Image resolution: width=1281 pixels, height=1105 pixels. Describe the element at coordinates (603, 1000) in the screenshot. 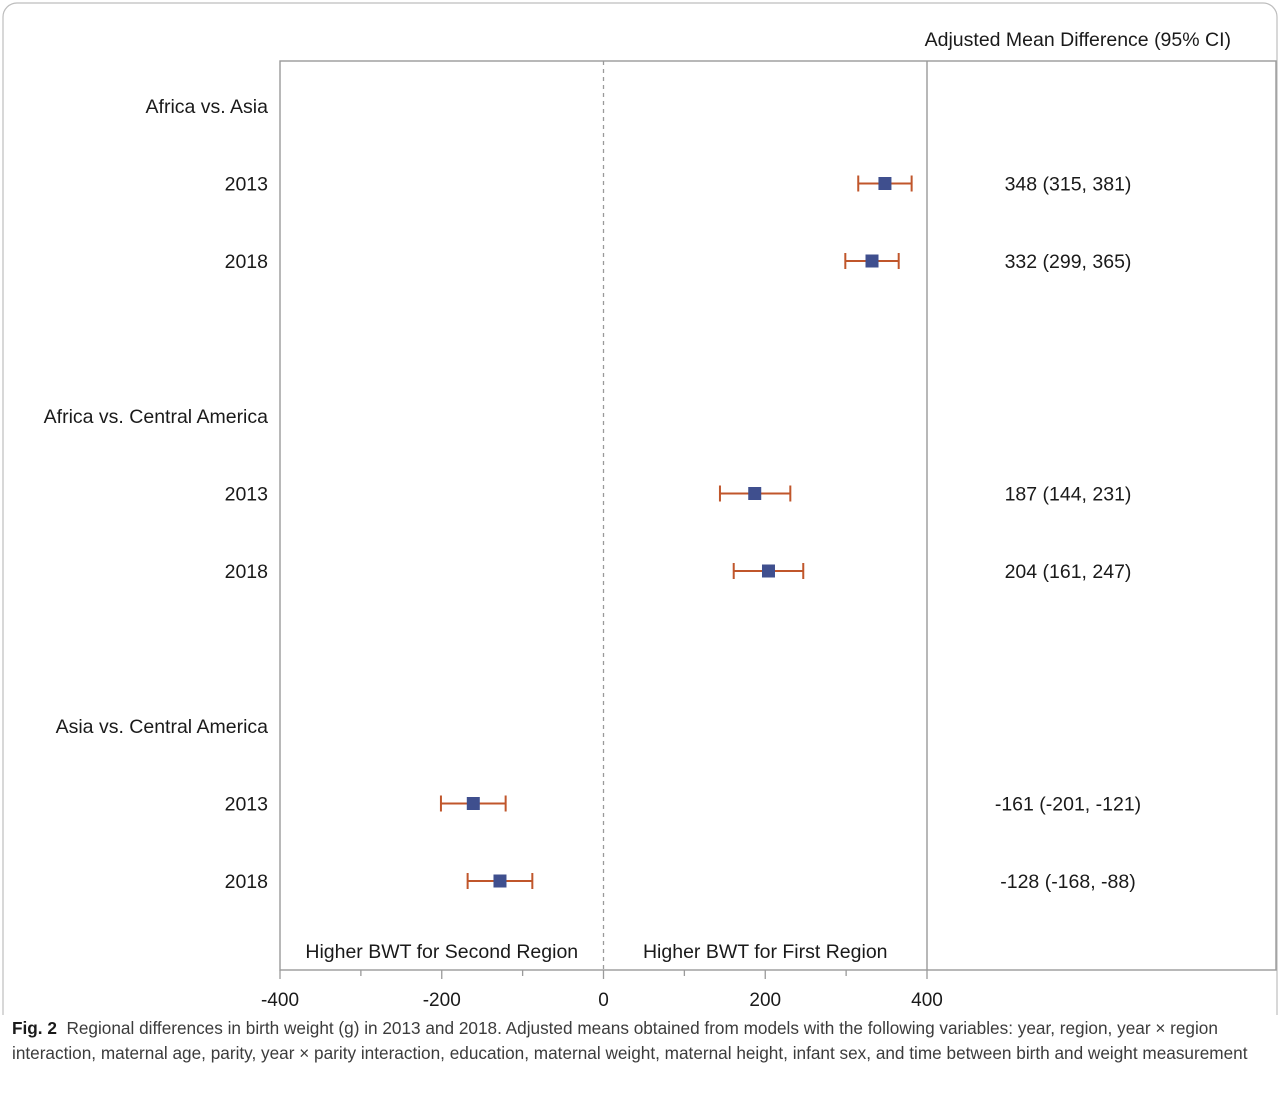

I see `x-tick-label: 0` at that location.